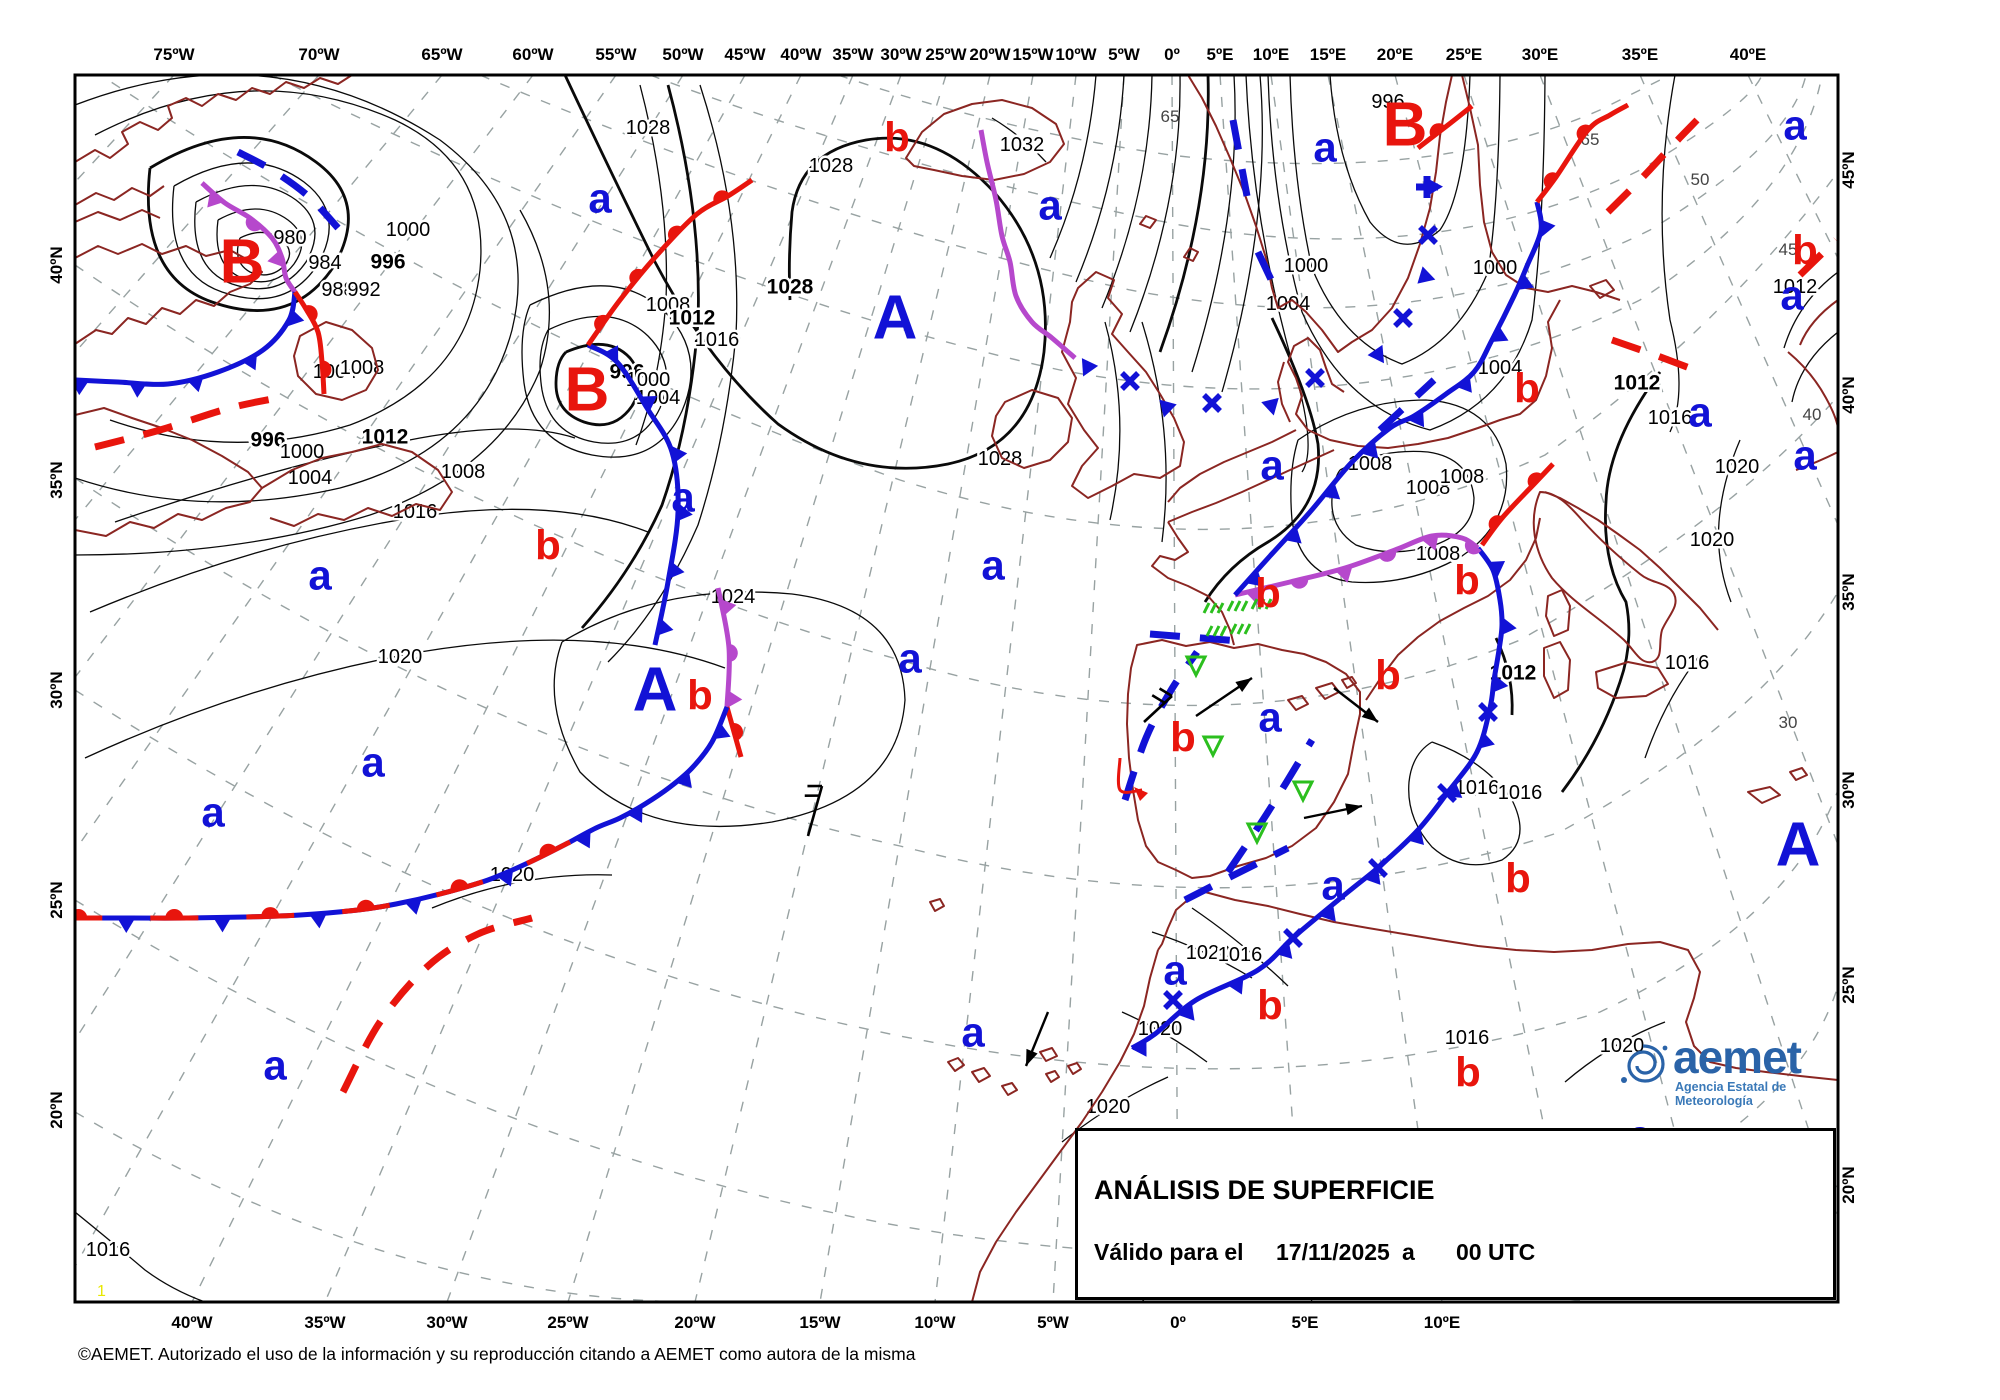 The height and width of the screenshot is (1400, 2000). Describe the element at coordinates (442, 54) in the screenshot. I see `longitude-label-top: 65ºW` at that location.